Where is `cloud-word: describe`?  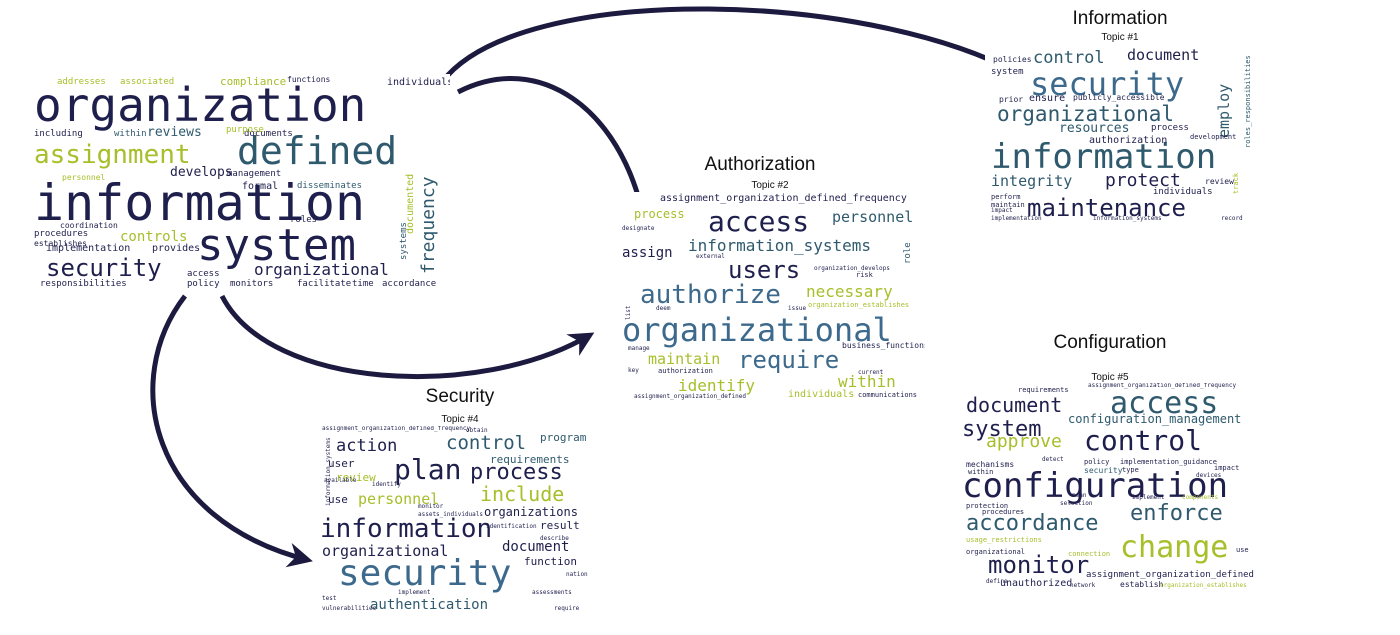
cloud-word: describe is located at coordinates (554, 538).